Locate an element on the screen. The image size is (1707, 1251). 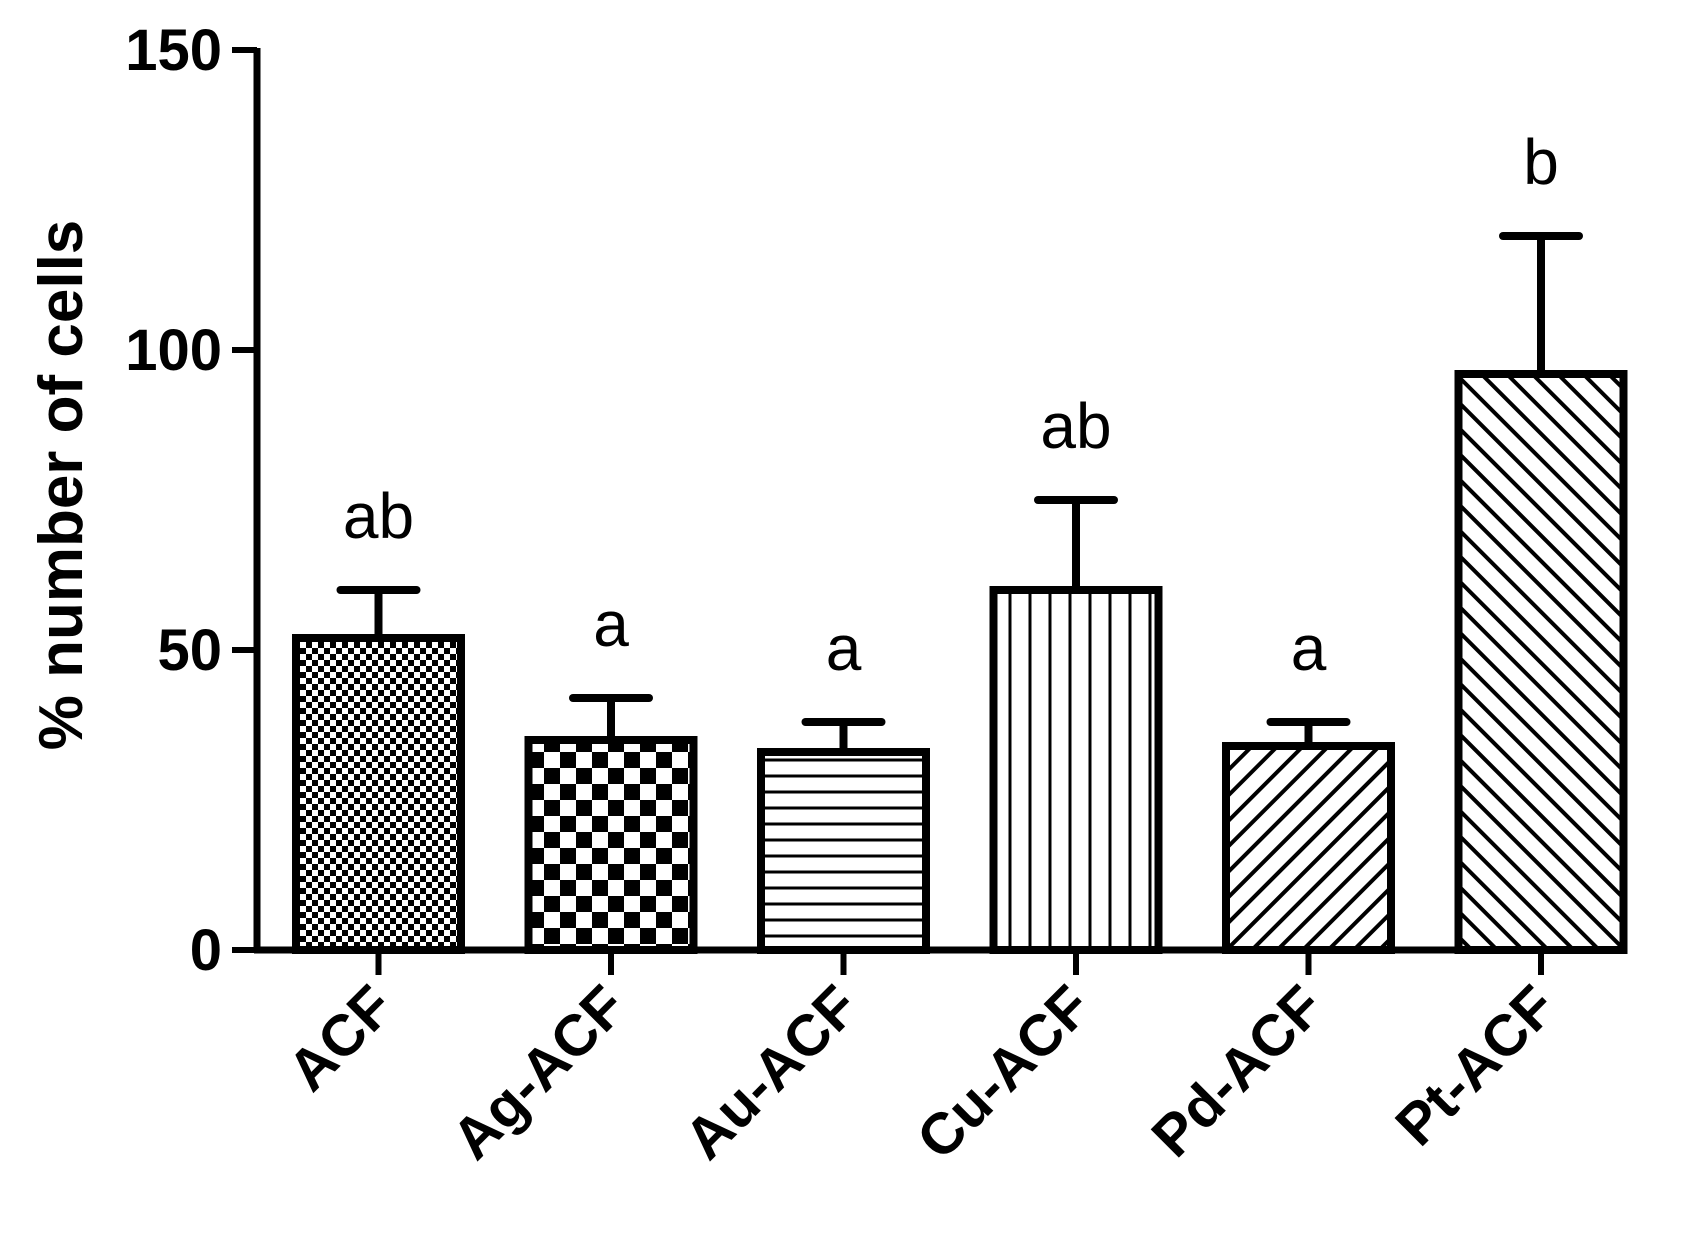
bar-ag-acf is located at coordinates (611, 845).